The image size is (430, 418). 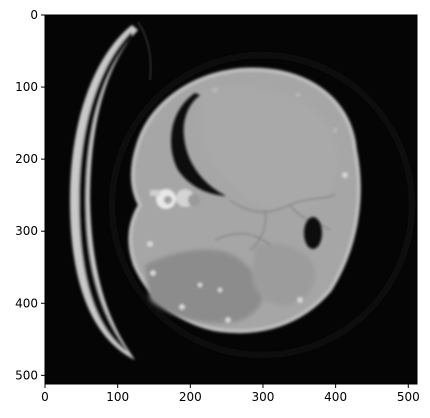 What do you see at coordinates (26, 87) in the screenshot?
I see `y-tick-label: 100` at bounding box center [26, 87].